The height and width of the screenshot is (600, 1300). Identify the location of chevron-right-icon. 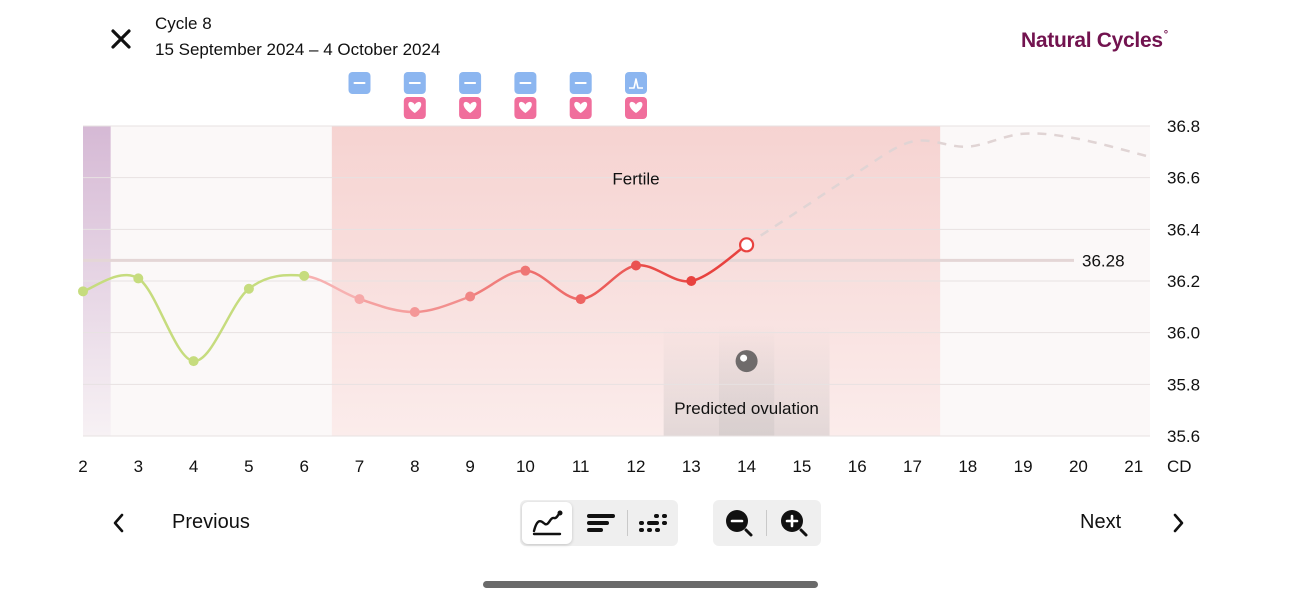
(1178, 523).